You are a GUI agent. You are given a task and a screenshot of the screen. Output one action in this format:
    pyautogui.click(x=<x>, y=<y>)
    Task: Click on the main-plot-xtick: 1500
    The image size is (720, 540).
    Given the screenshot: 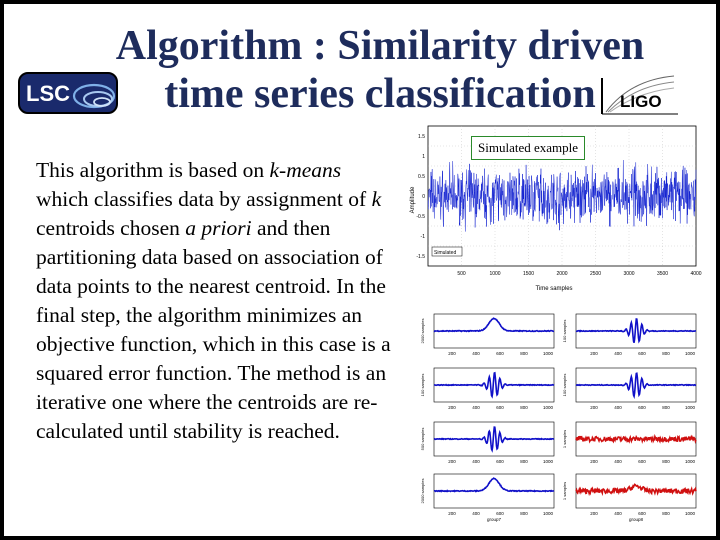 What is the action you would take?
    pyautogui.click(x=528, y=274)
    